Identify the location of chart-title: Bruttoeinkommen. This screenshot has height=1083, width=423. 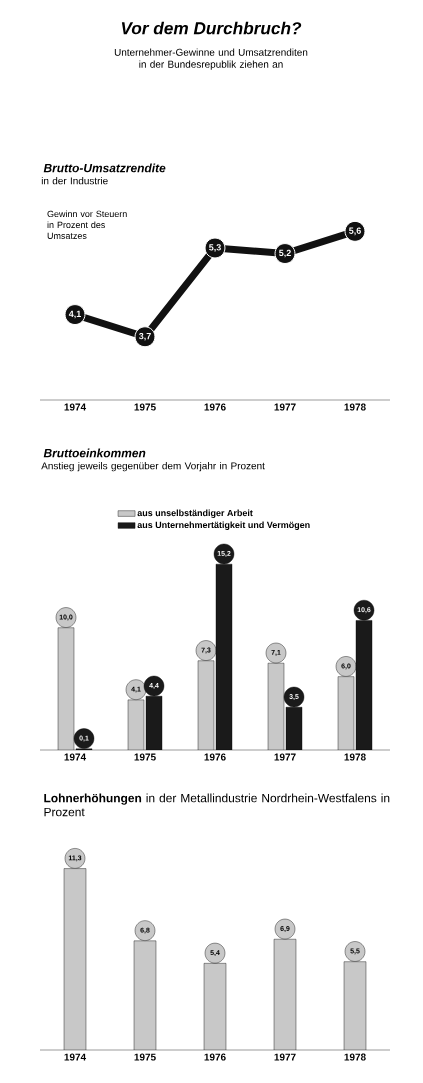
(94, 453).